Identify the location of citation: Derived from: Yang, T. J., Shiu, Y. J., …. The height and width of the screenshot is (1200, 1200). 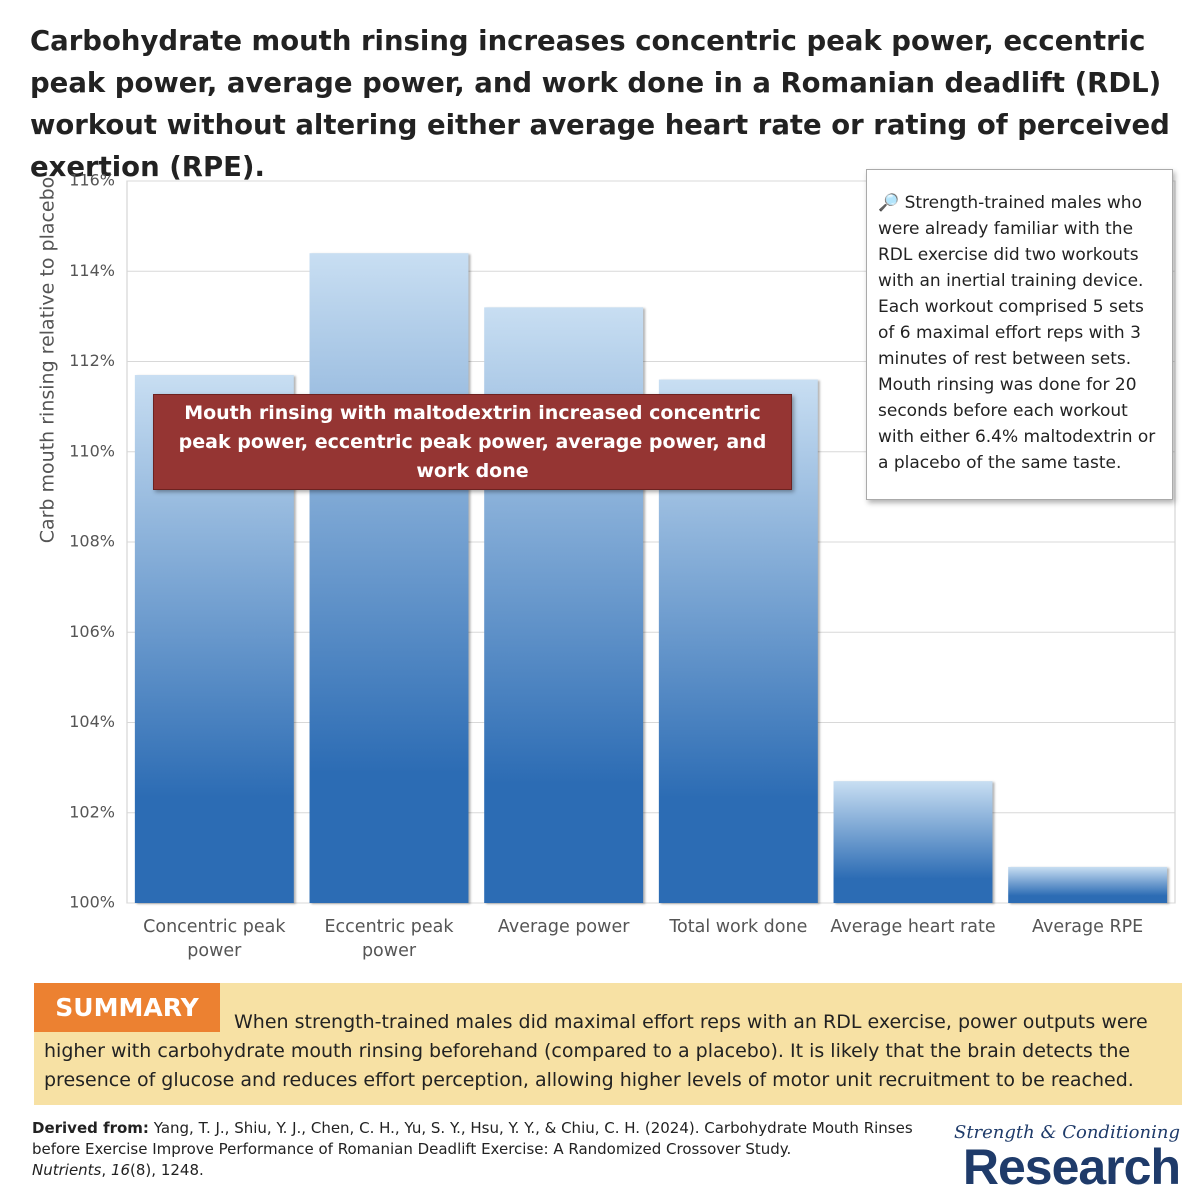
(482, 1149).